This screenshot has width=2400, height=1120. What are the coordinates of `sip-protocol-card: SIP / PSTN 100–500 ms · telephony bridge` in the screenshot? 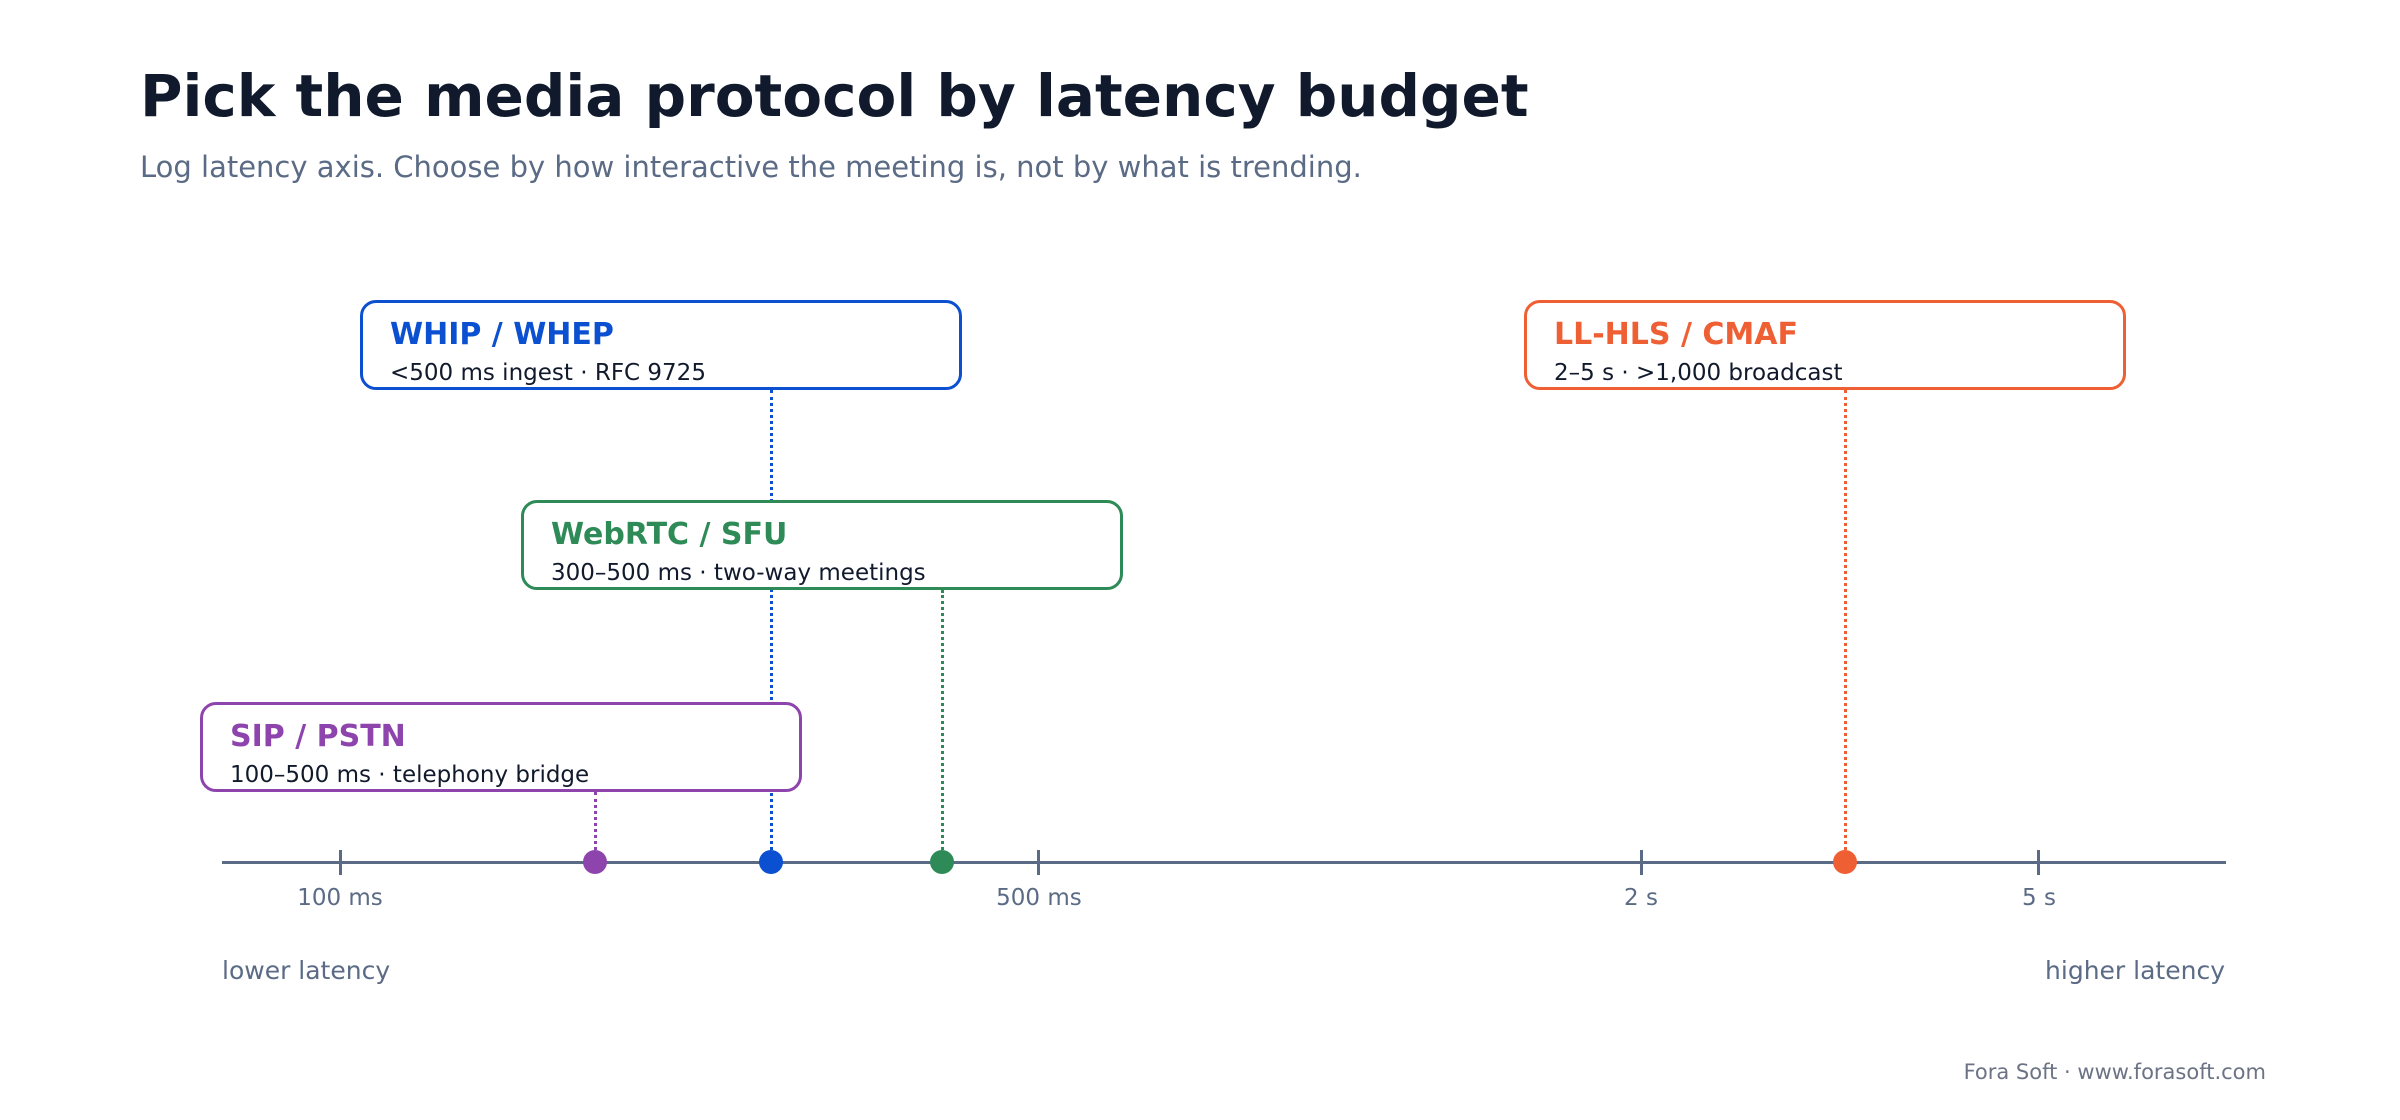 It's located at (501, 747).